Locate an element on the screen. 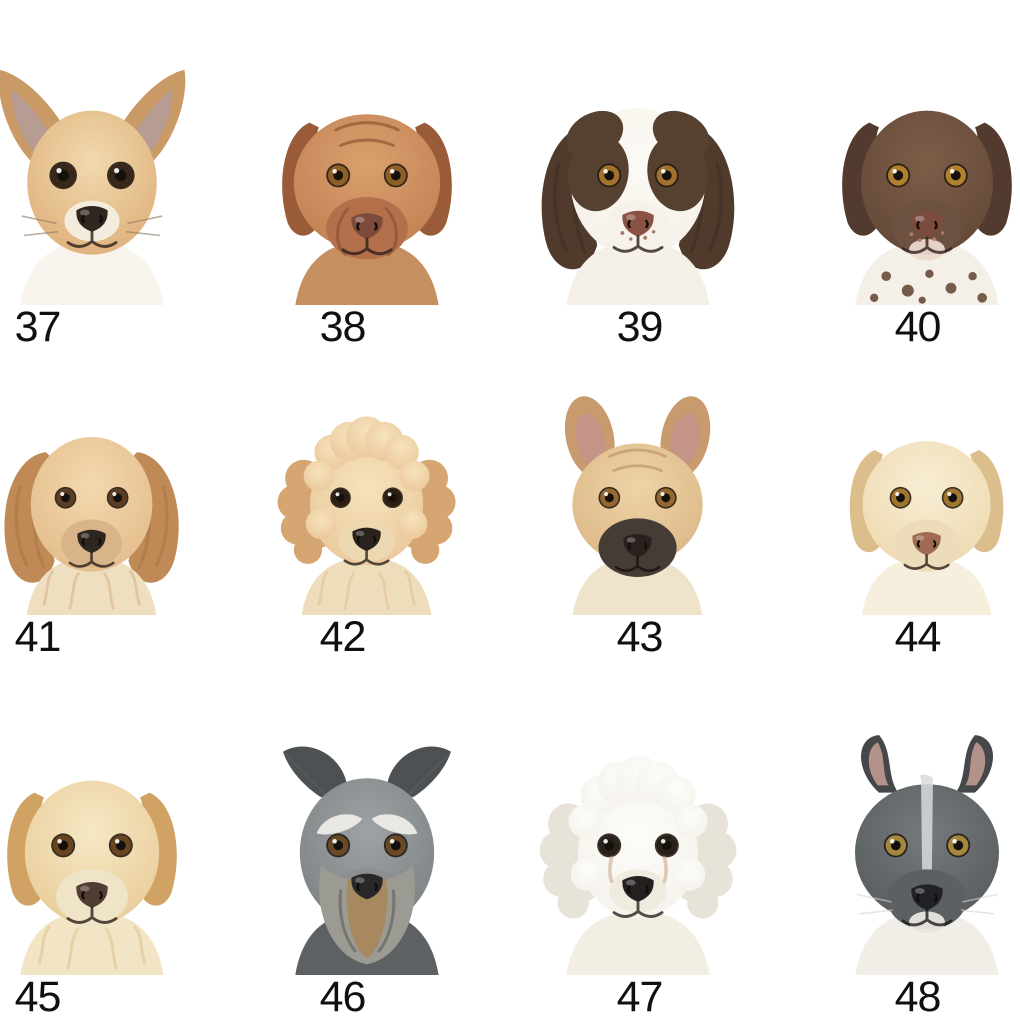 This screenshot has height=1021, width=1020. dogue-de-bordeaux-portrait is located at coordinates (367, 179).